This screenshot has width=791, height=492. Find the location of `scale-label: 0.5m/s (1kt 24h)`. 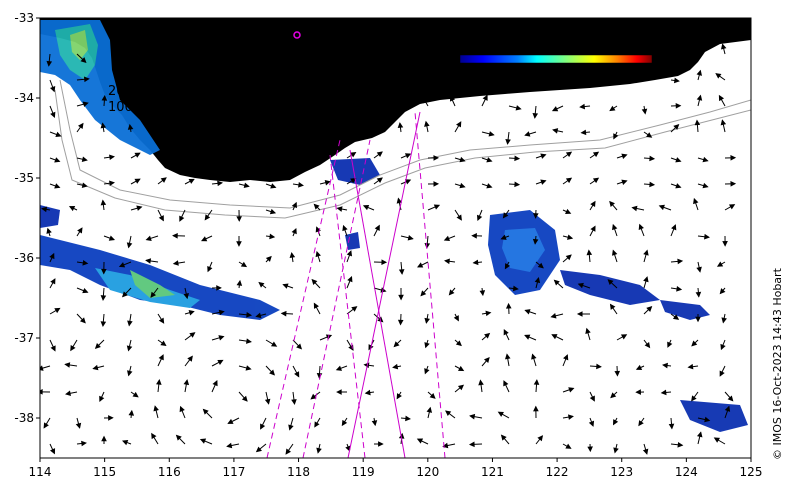

scale-label: 0.5m/s (1kt 24h) is located at coordinates (210, 123).